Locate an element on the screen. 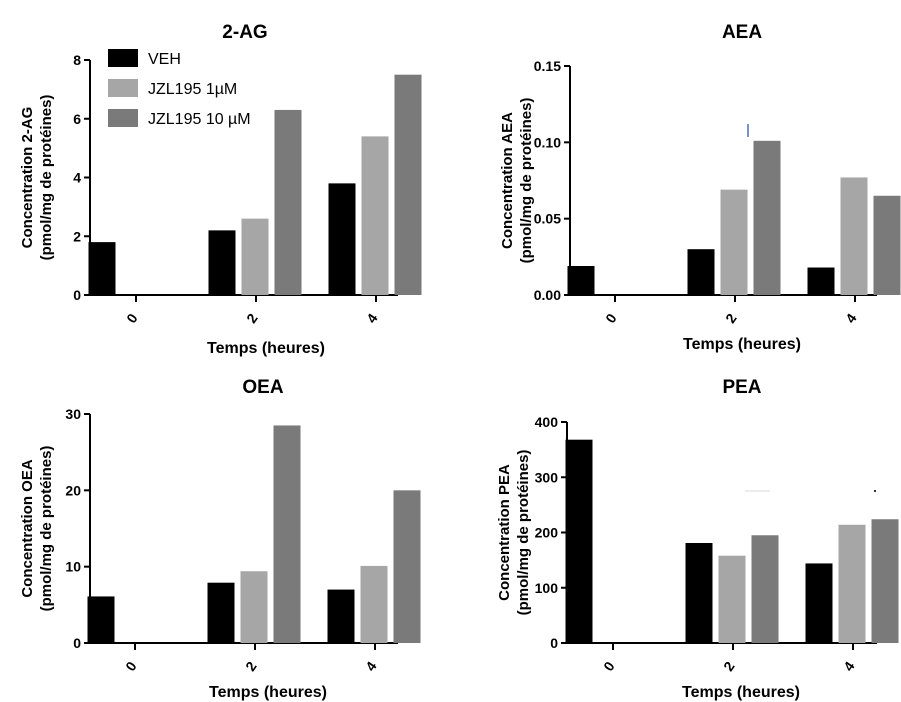  y-tick-label: 100 is located at coordinates (547, 588).